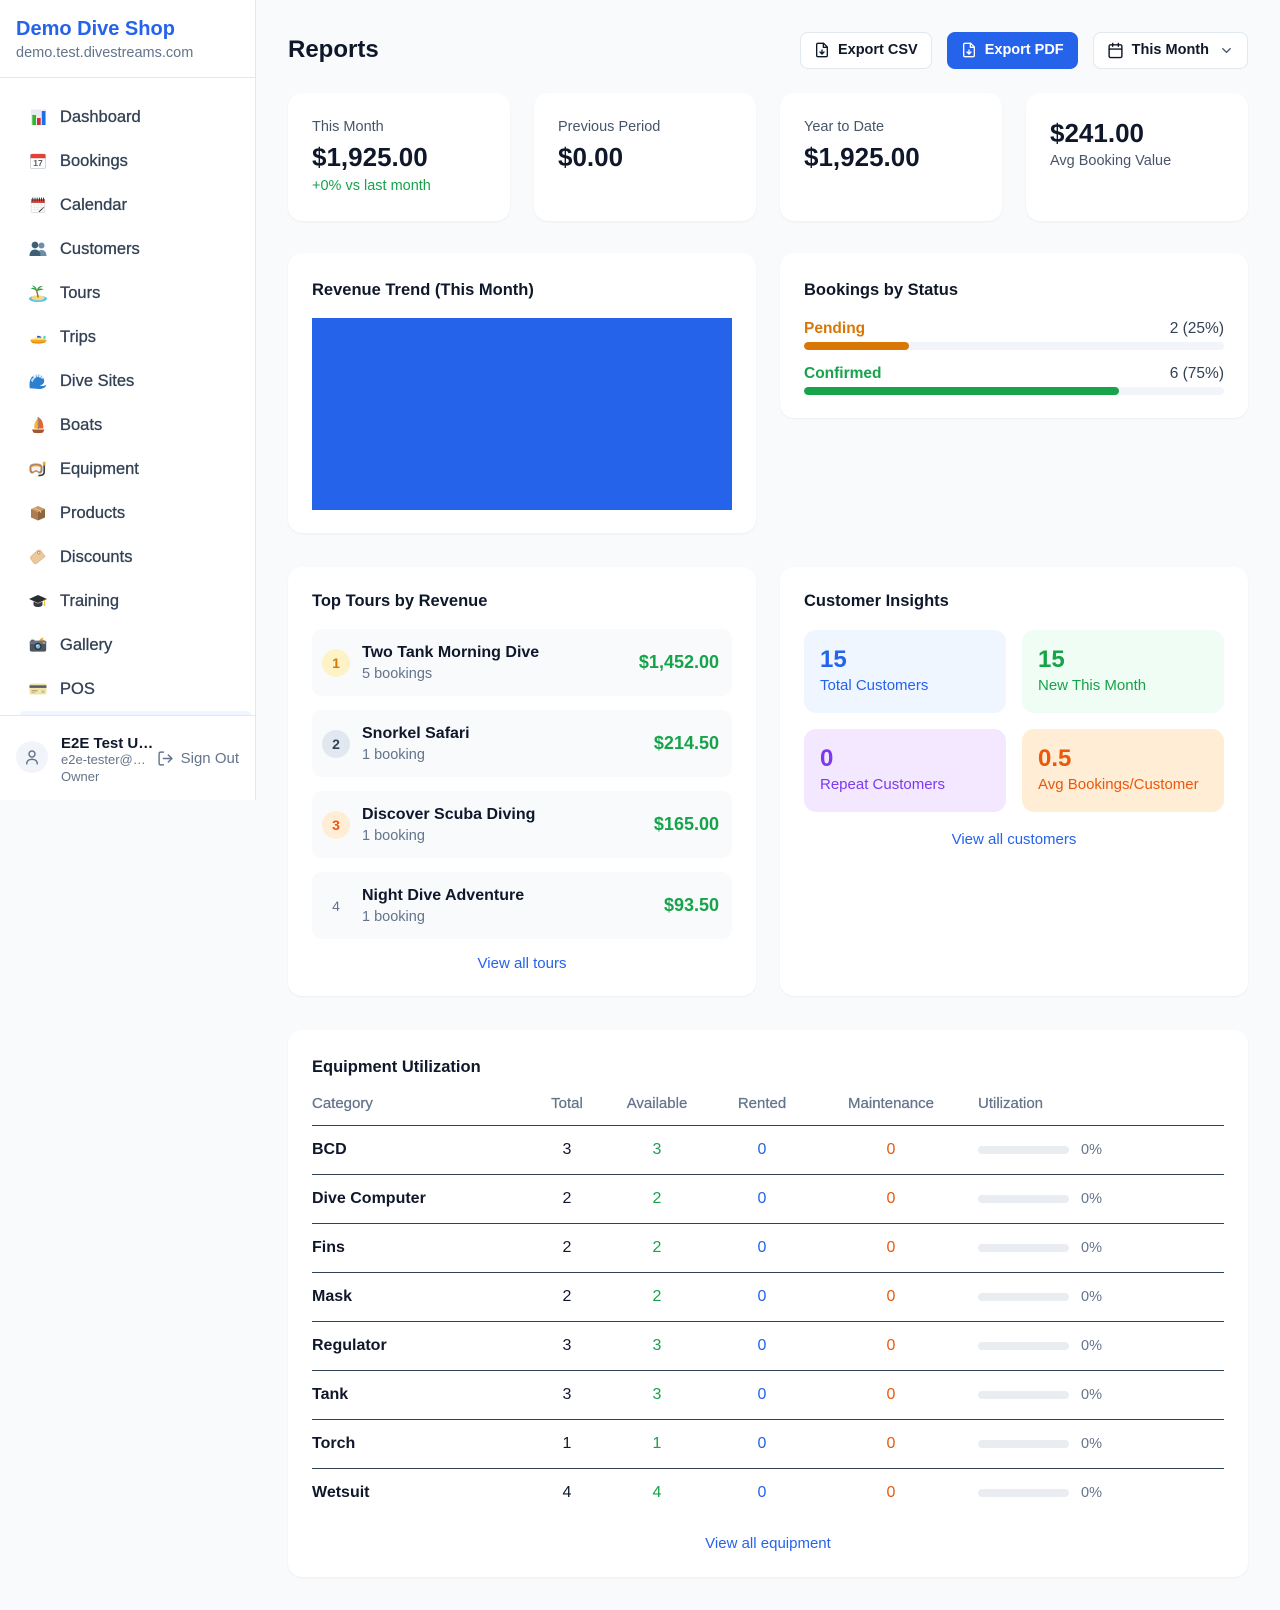 The height and width of the screenshot is (1610, 1280). Describe the element at coordinates (38, 163) in the screenshot. I see `svg-text: 17` at that location.